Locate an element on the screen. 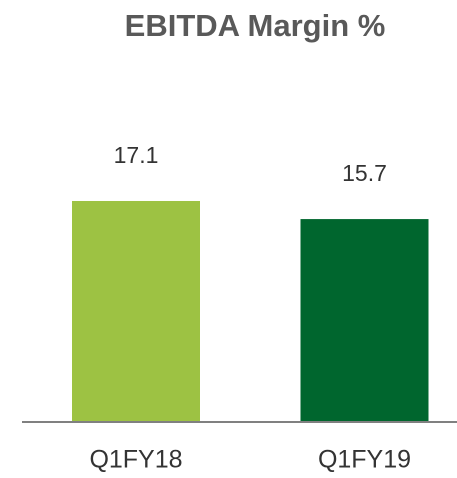  data-label: 17.1 is located at coordinates (136, 155).